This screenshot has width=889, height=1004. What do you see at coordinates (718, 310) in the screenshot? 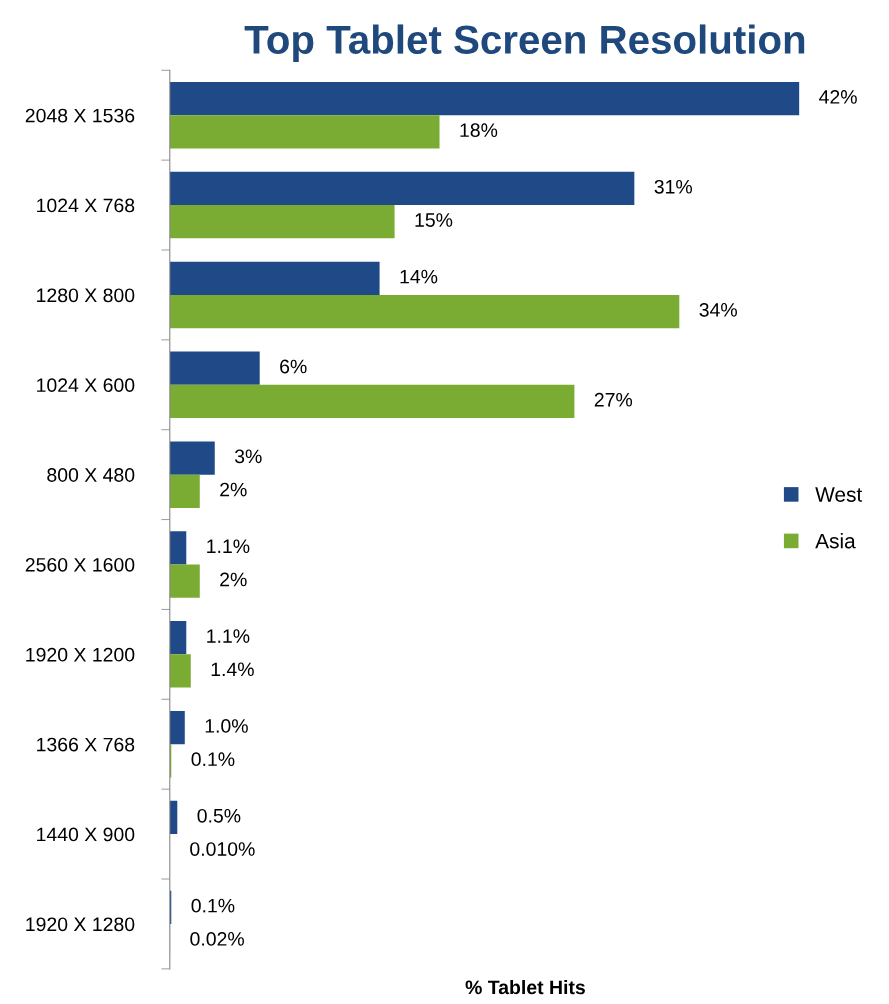
I see `data-label: 34%` at bounding box center [718, 310].